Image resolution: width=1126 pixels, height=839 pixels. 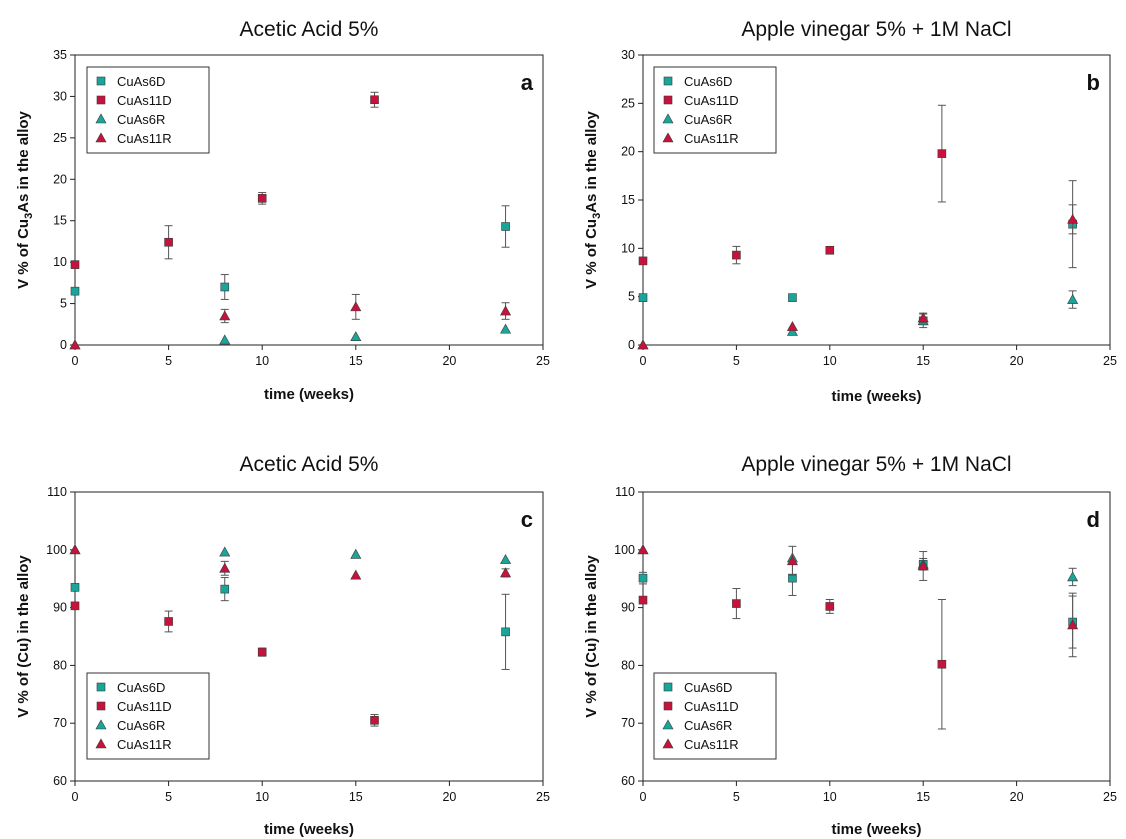 I want to click on y-tick-label: 15, so click(x=628, y=200).